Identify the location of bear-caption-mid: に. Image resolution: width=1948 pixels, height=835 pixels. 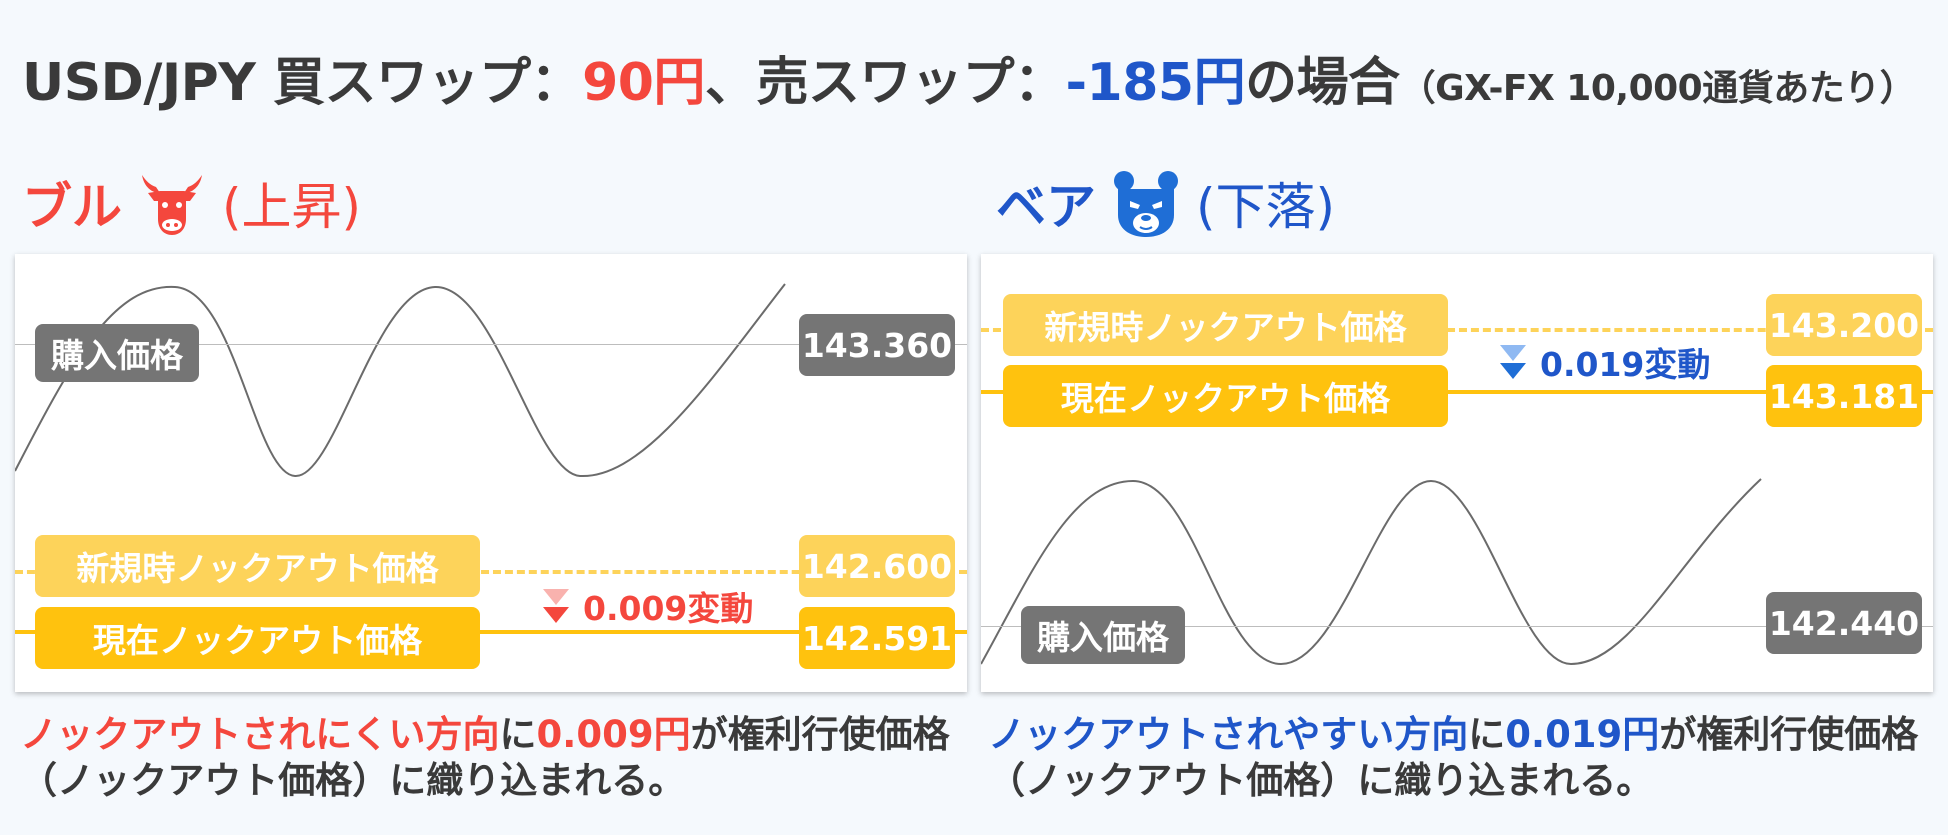
(1487, 734).